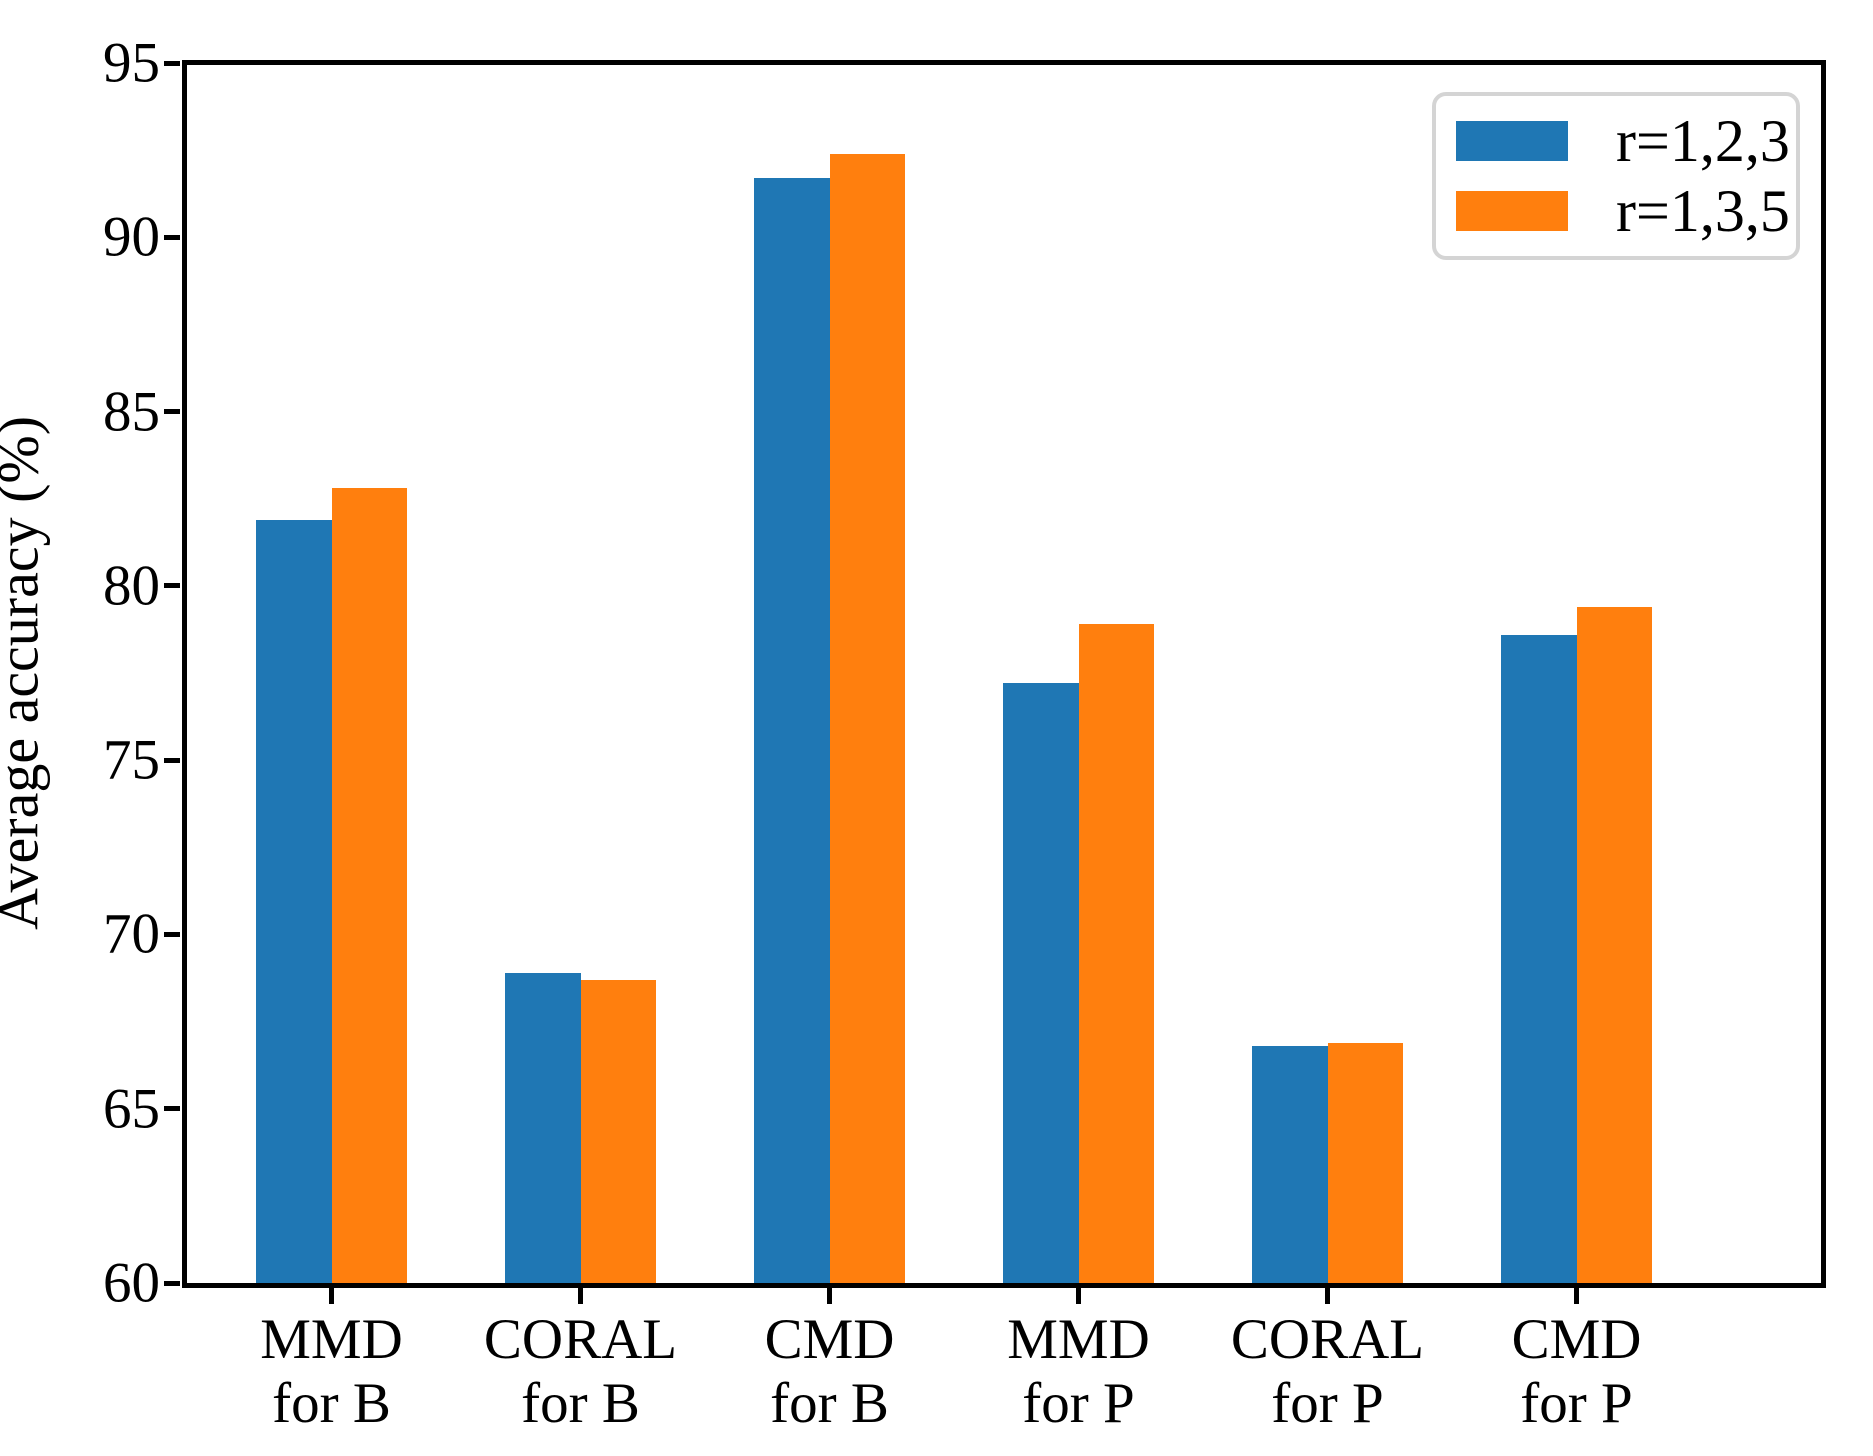 Image resolution: width=1873 pixels, height=1456 pixels. What do you see at coordinates (131, 586) in the screenshot?
I see `y-tick-label: 80` at bounding box center [131, 586].